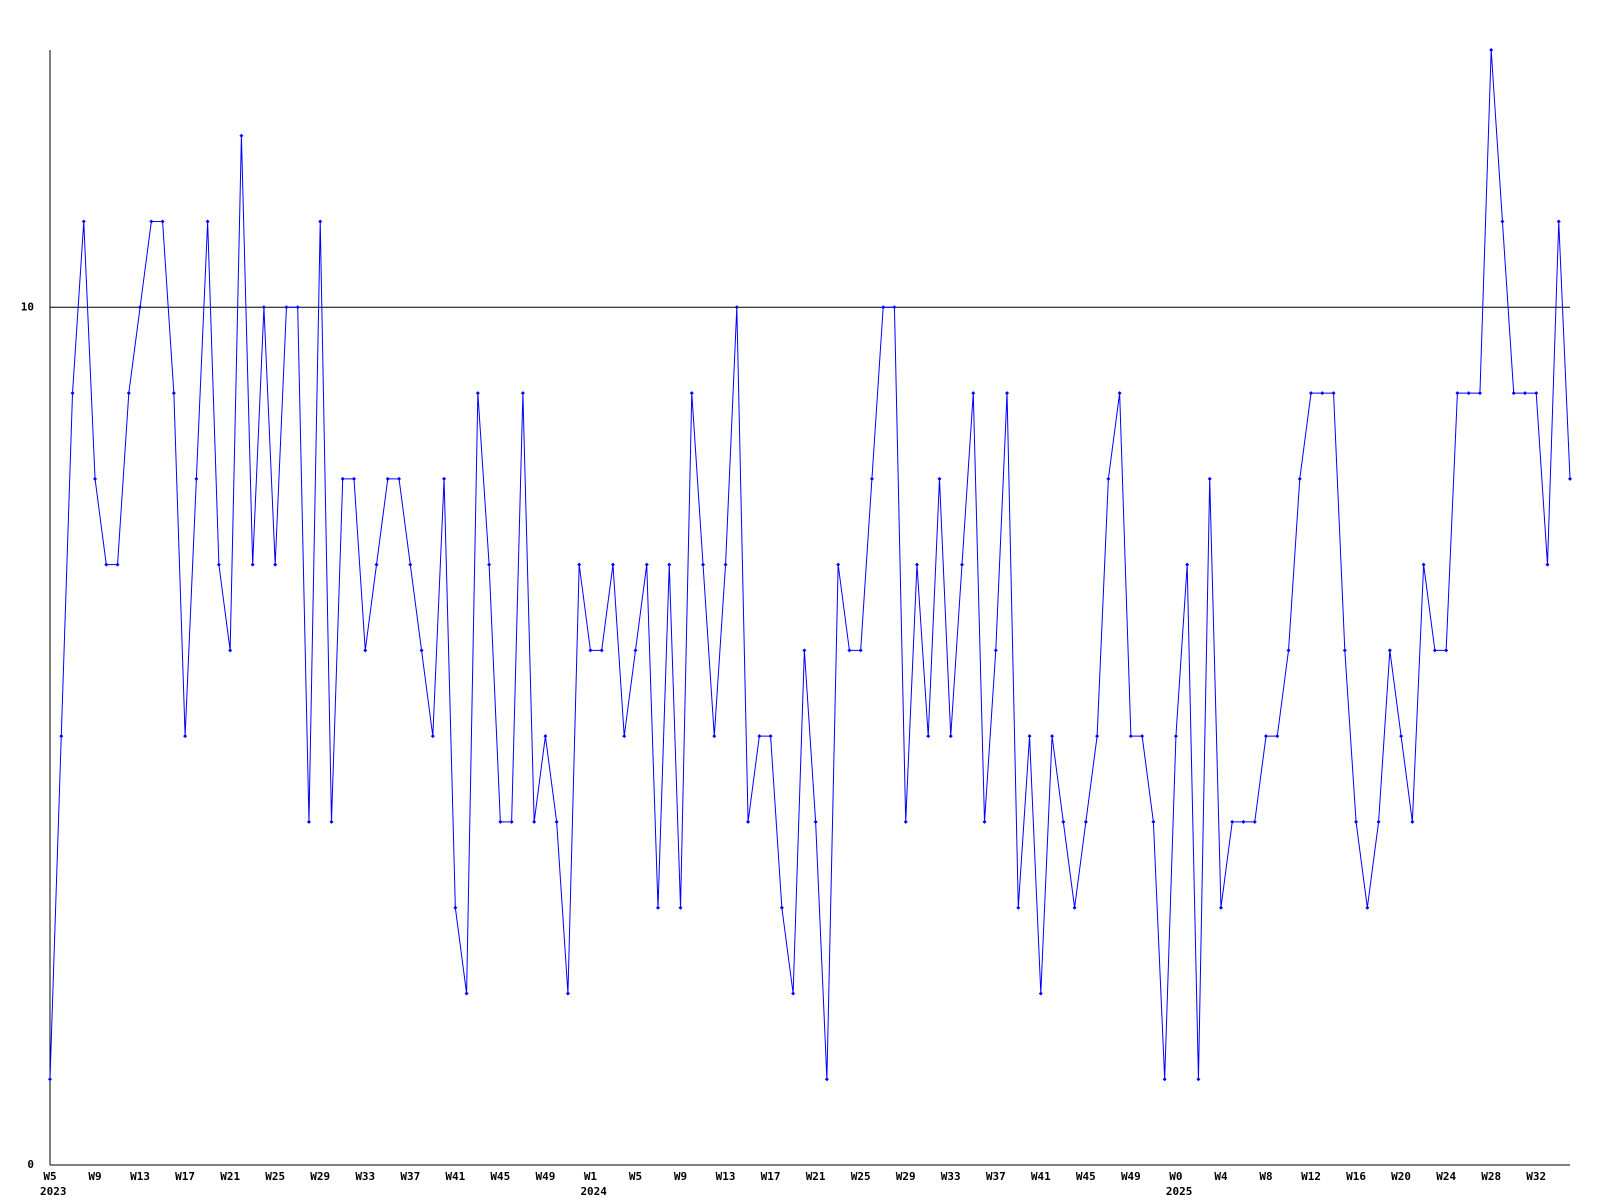  I want to click on x-tick-label: W20, so click(1401, 1176).